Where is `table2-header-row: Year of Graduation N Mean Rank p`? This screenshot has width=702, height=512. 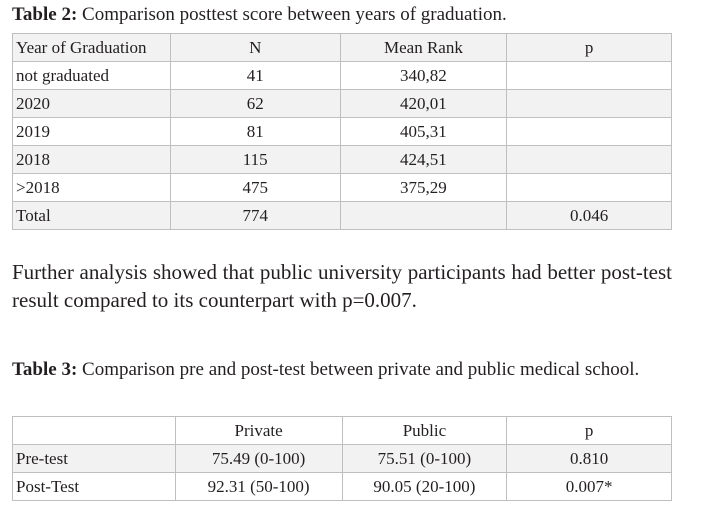 table2-header-row: Year of Graduation N Mean Rank p is located at coordinates (342, 47).